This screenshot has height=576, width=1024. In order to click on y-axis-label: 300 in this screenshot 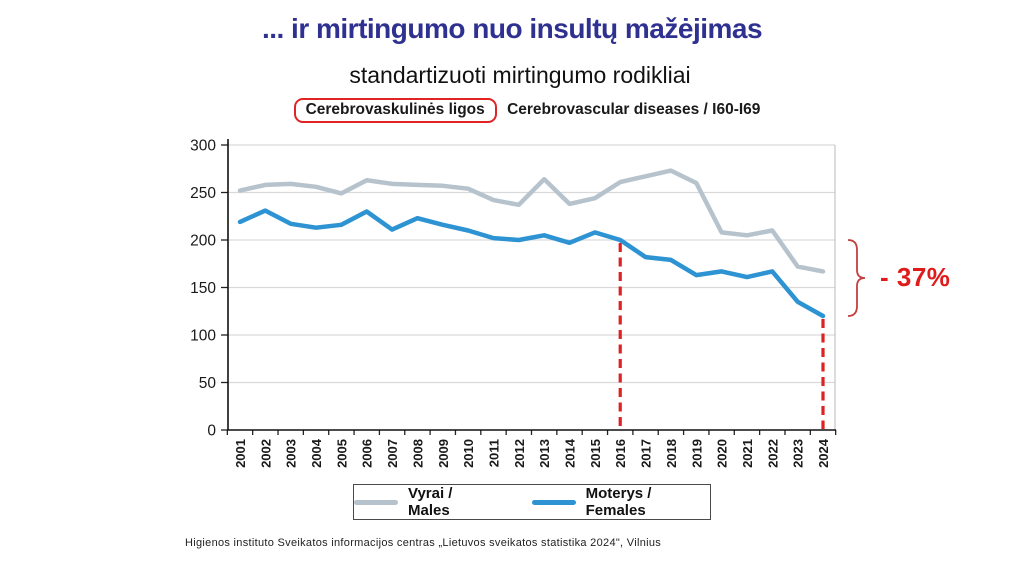, I will do `click(203, 146)`.